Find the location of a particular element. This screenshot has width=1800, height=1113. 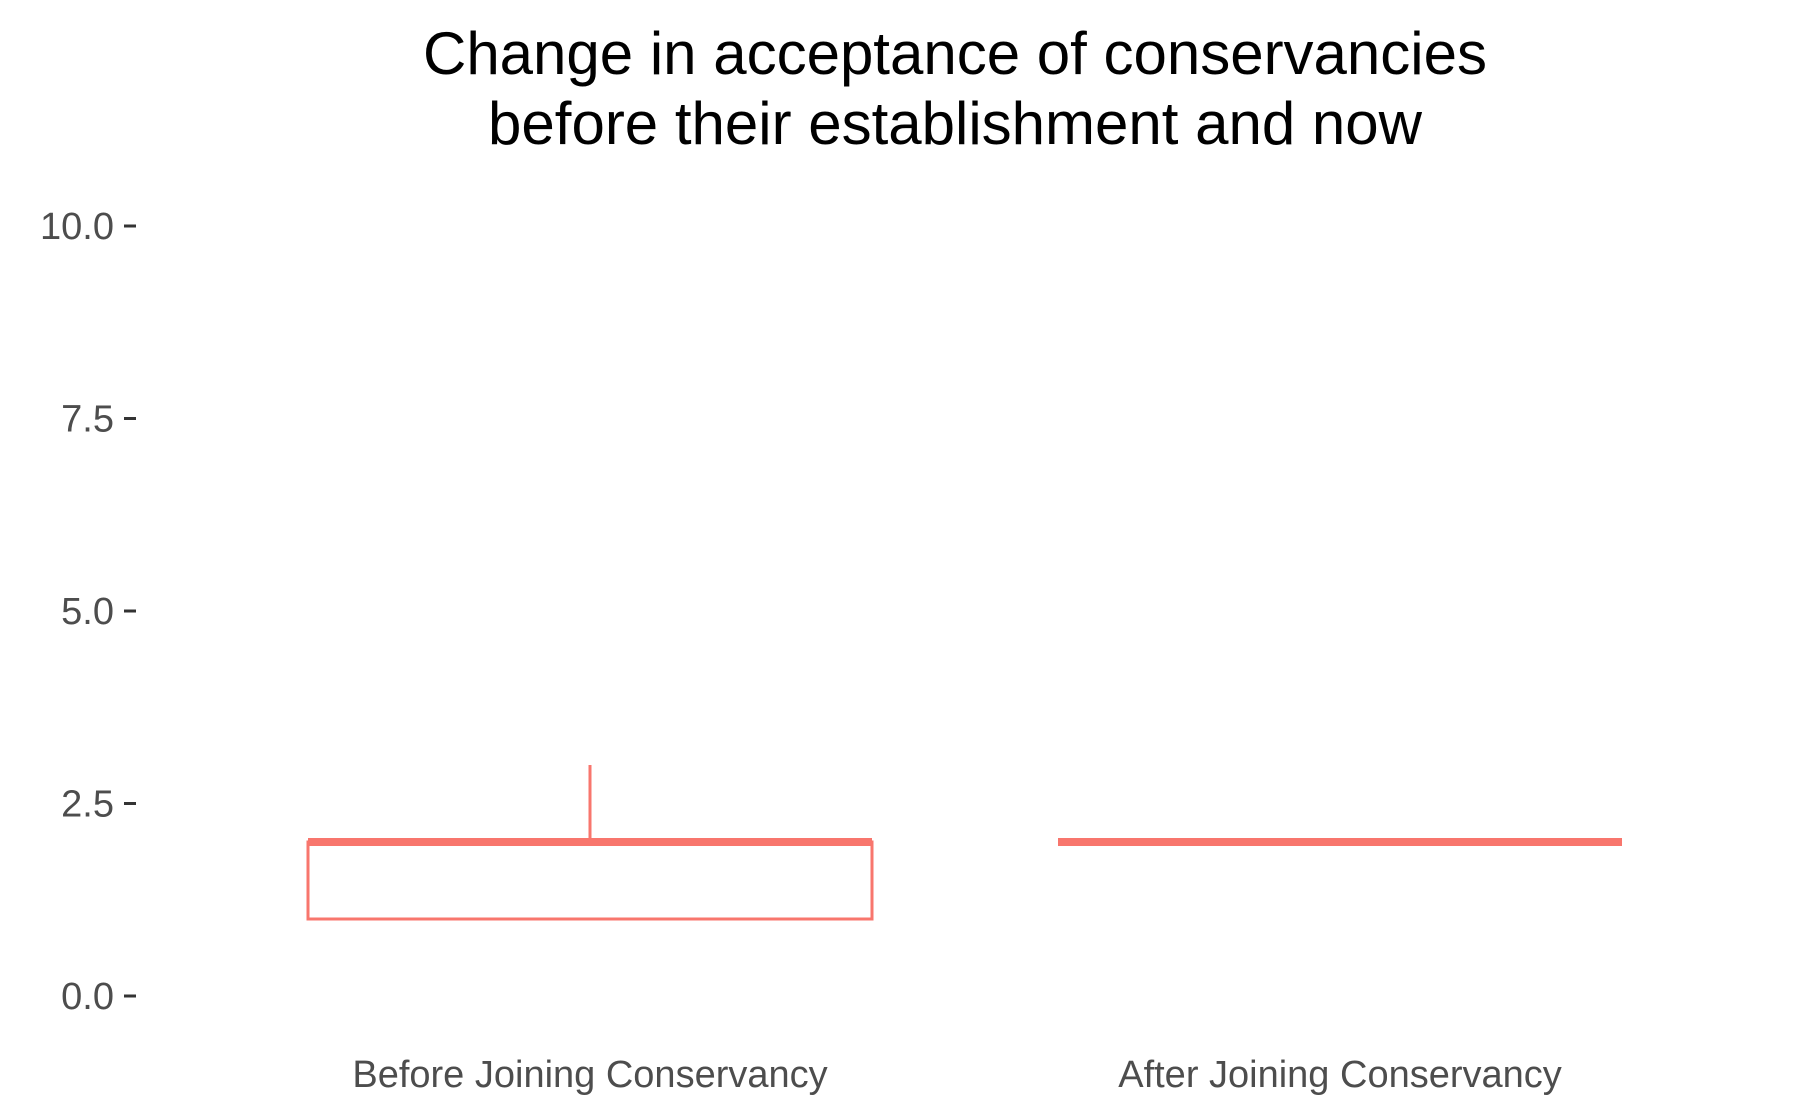

y-axis: 0.0 2.5 5.0 7.5 10.0 is located at coordinates (88, 612).